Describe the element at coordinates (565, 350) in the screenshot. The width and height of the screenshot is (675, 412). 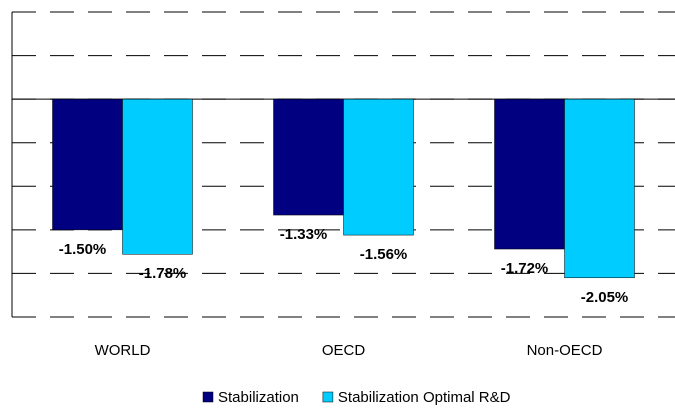
I see `x-tick-label: Non-OECD` at that location.